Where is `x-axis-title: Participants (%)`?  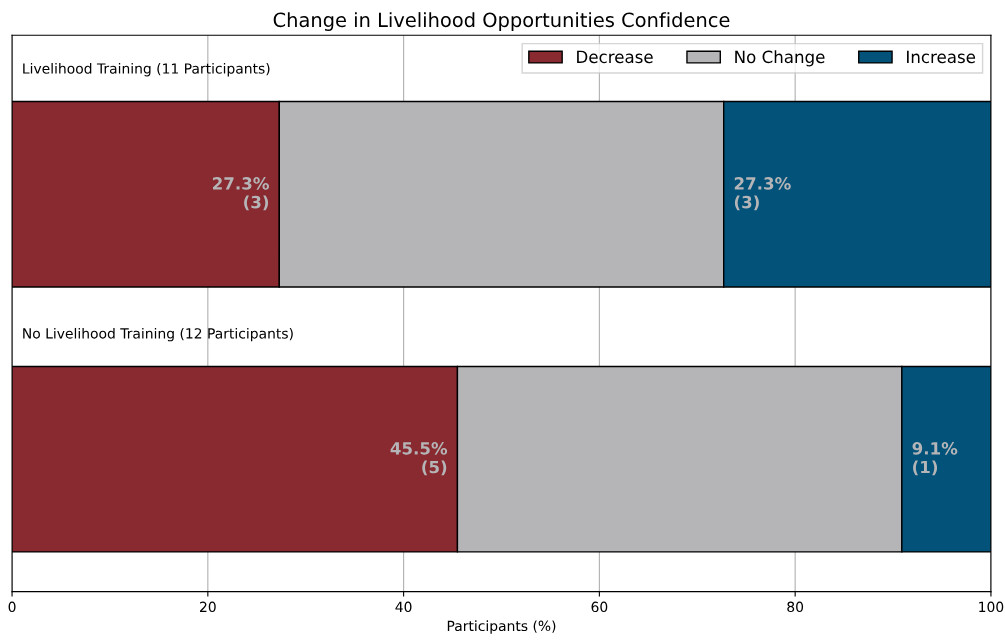 x-axis-title: Participants (%) is located at coordinates (501, 627).